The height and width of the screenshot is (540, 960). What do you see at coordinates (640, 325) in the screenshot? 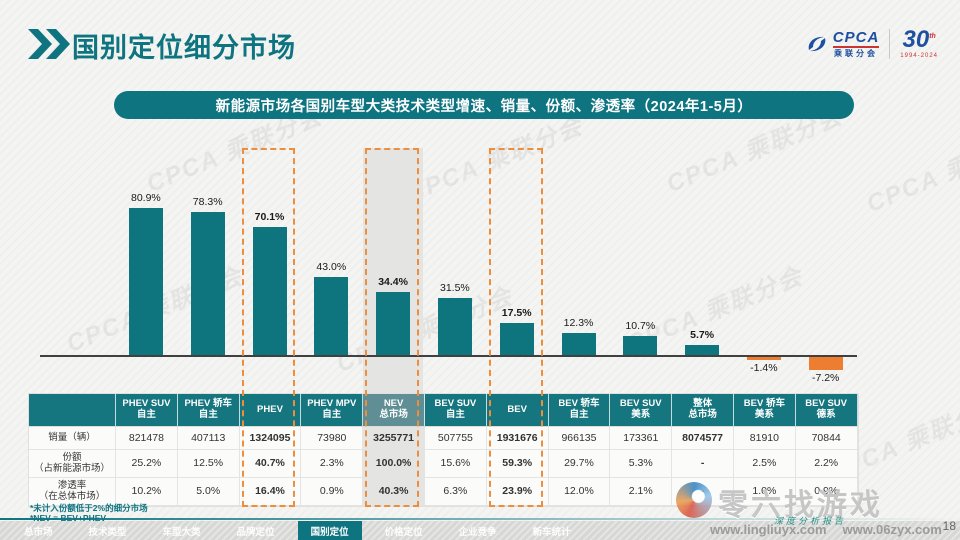
I see `bar-value-label: 10.7%` at bounding box center [640, 325].